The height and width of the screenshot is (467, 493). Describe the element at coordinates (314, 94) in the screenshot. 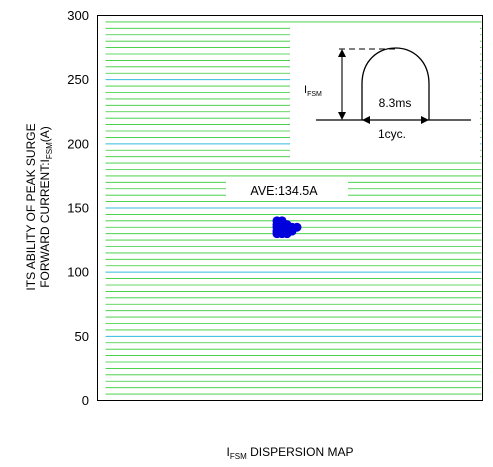

I see `inset-ifsm-subscript: FSM` at that location.